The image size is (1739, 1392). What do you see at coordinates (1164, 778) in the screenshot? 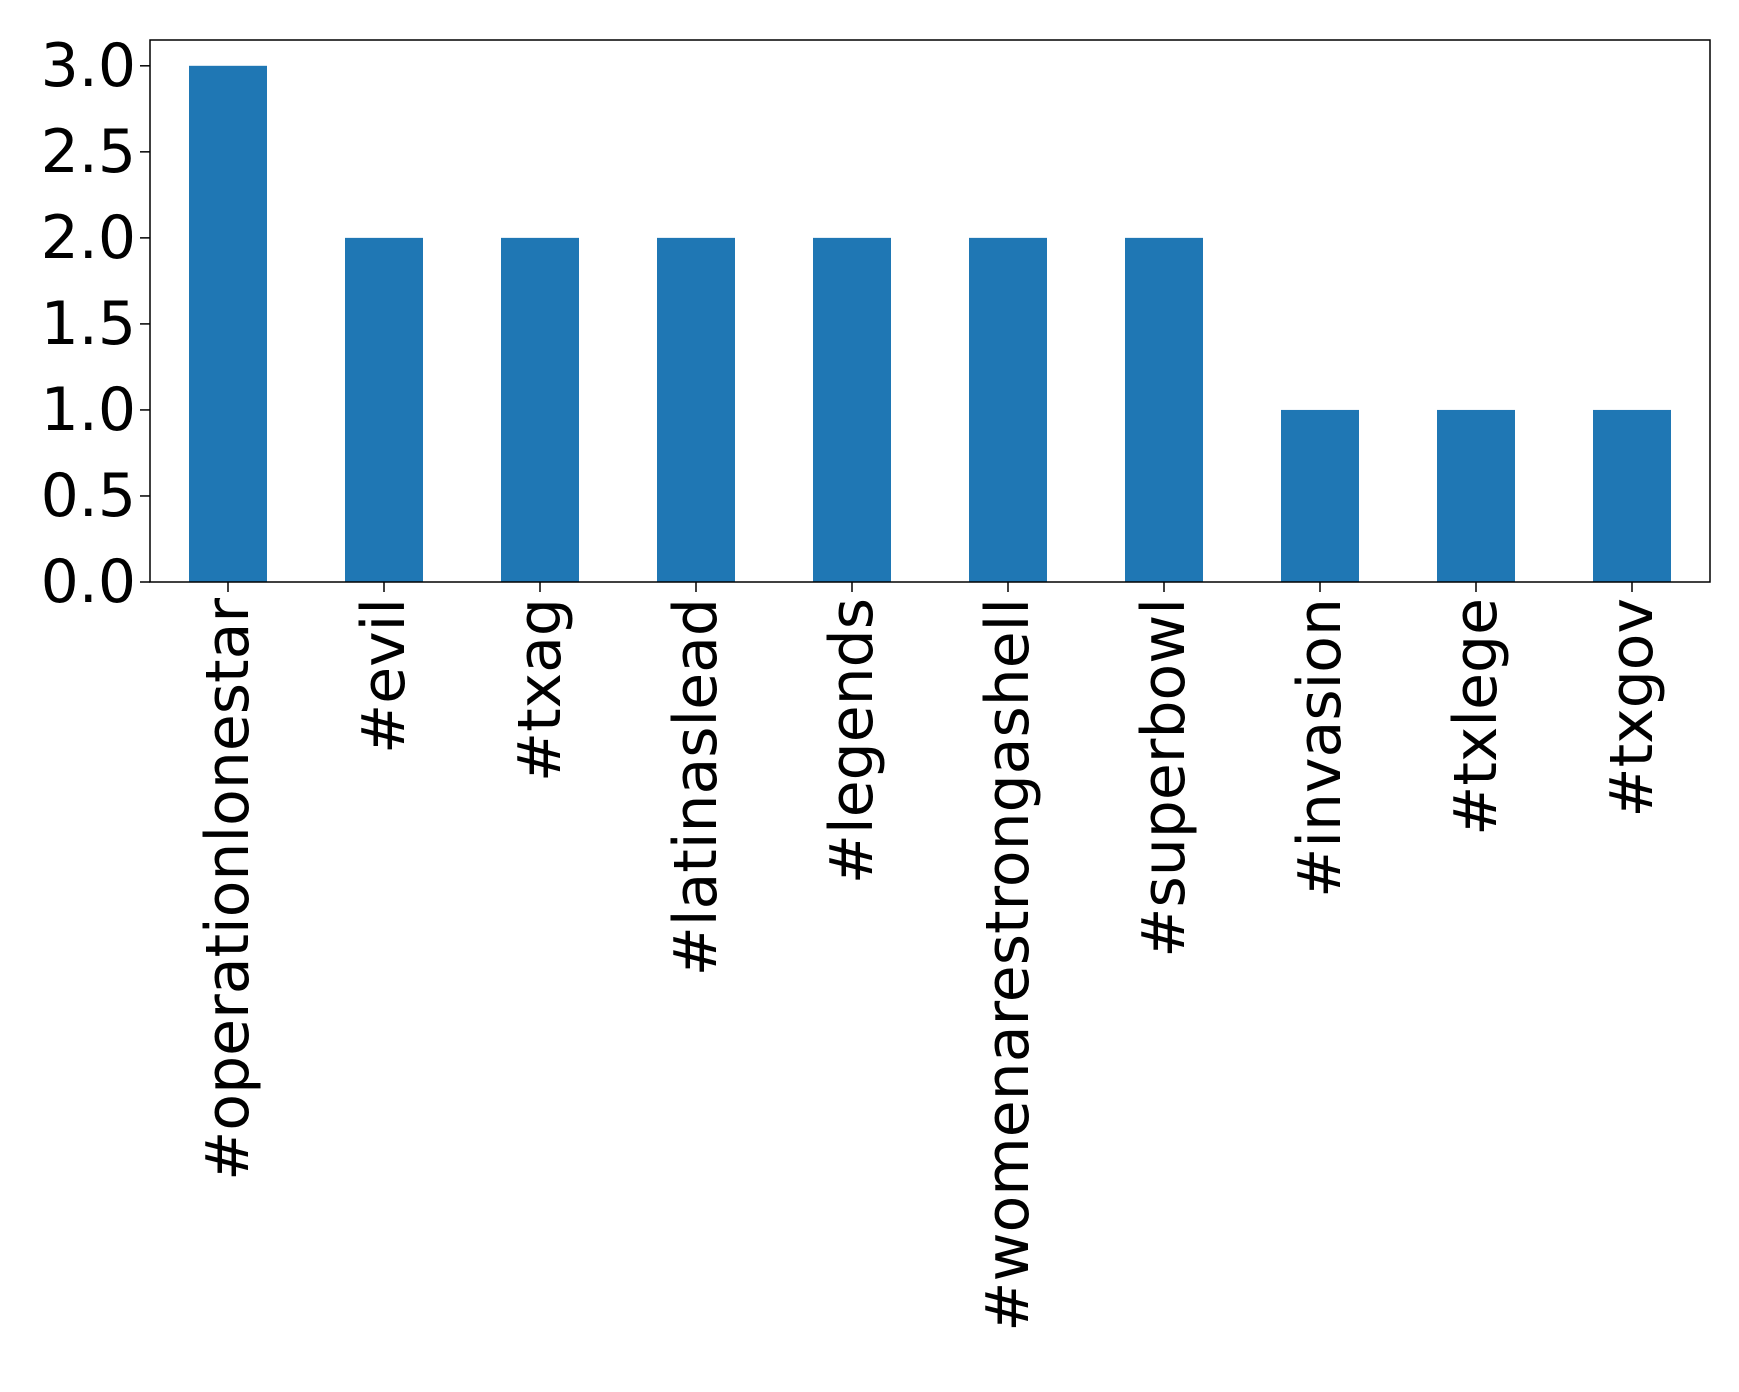
I see `x-tick-label: #superbowl` at bounding box center [1164, 778].